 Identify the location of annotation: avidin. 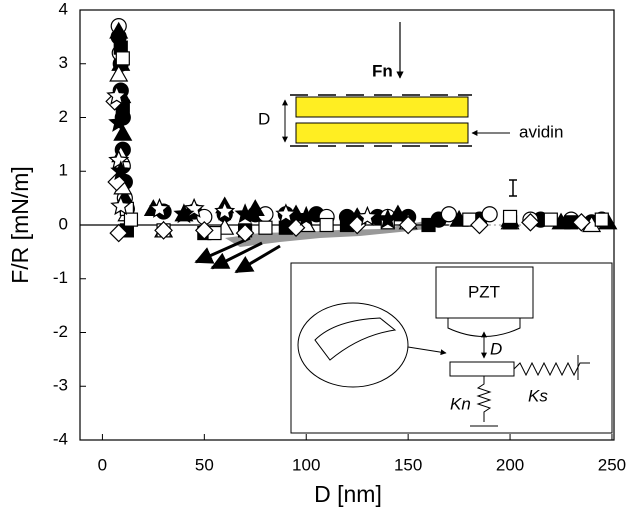
(541, 131).